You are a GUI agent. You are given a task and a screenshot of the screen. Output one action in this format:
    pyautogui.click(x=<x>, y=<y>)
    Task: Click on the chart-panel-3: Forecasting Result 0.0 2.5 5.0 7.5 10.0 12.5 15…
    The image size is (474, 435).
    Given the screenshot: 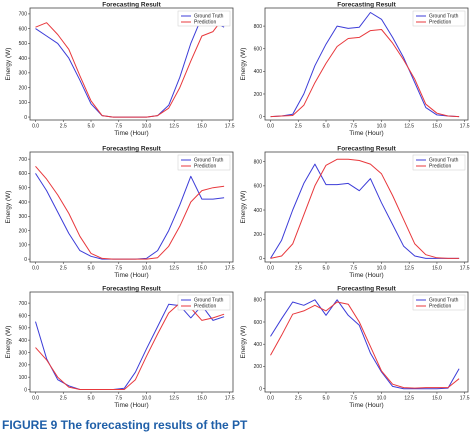 What is the action you would take?
    pyautogui.click(x=120, y=213)
    